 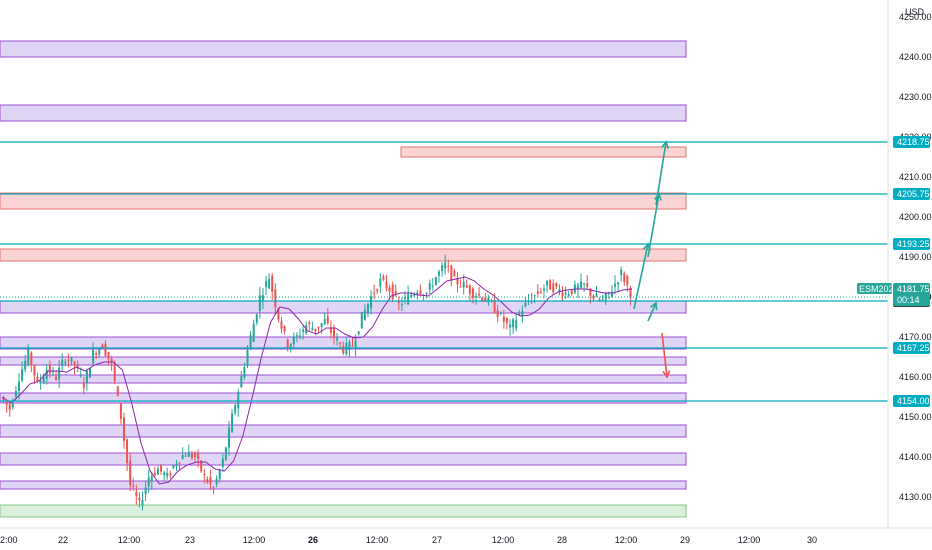 I want to click on price-tick-label: 4240.00, so click(x=915, y=57).